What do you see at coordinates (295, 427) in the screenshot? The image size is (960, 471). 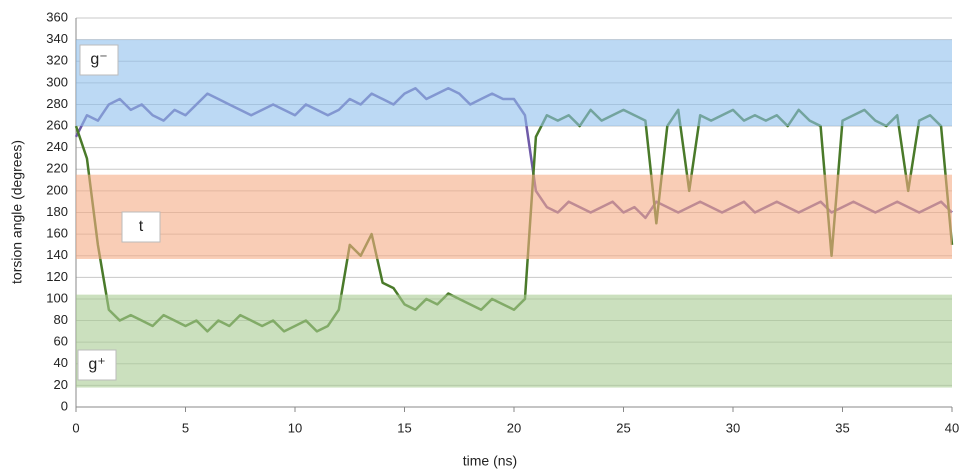 I see `x-tick-label: 10` at bounding box center [295, 427].